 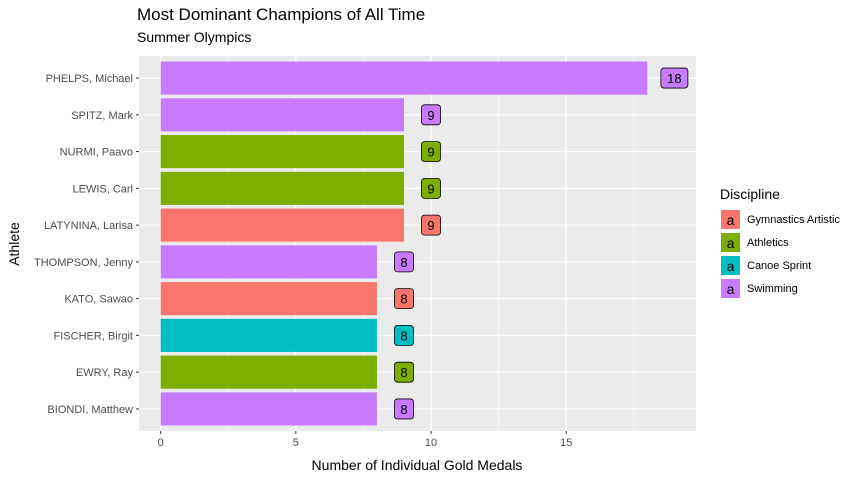 What do you see at coordinates (365, 440) in the screenshot?
I see `x-axis: 0 5 10 15` at bounding box center [365, 440].